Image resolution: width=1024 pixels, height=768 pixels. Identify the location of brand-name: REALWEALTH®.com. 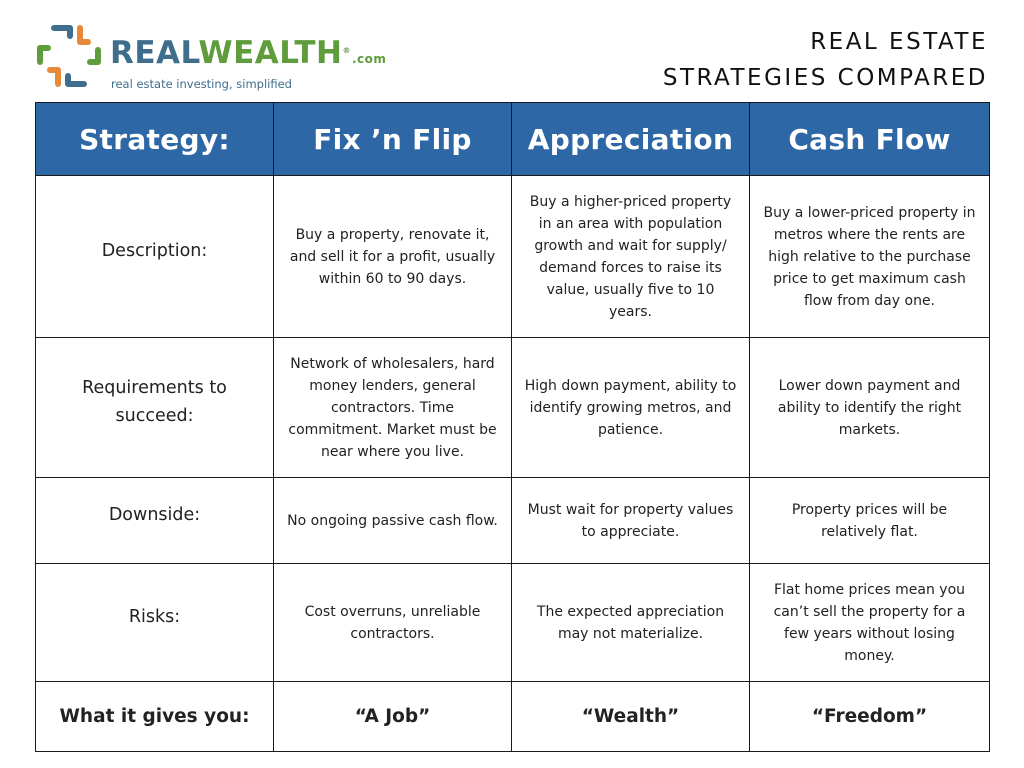
(248, 56).